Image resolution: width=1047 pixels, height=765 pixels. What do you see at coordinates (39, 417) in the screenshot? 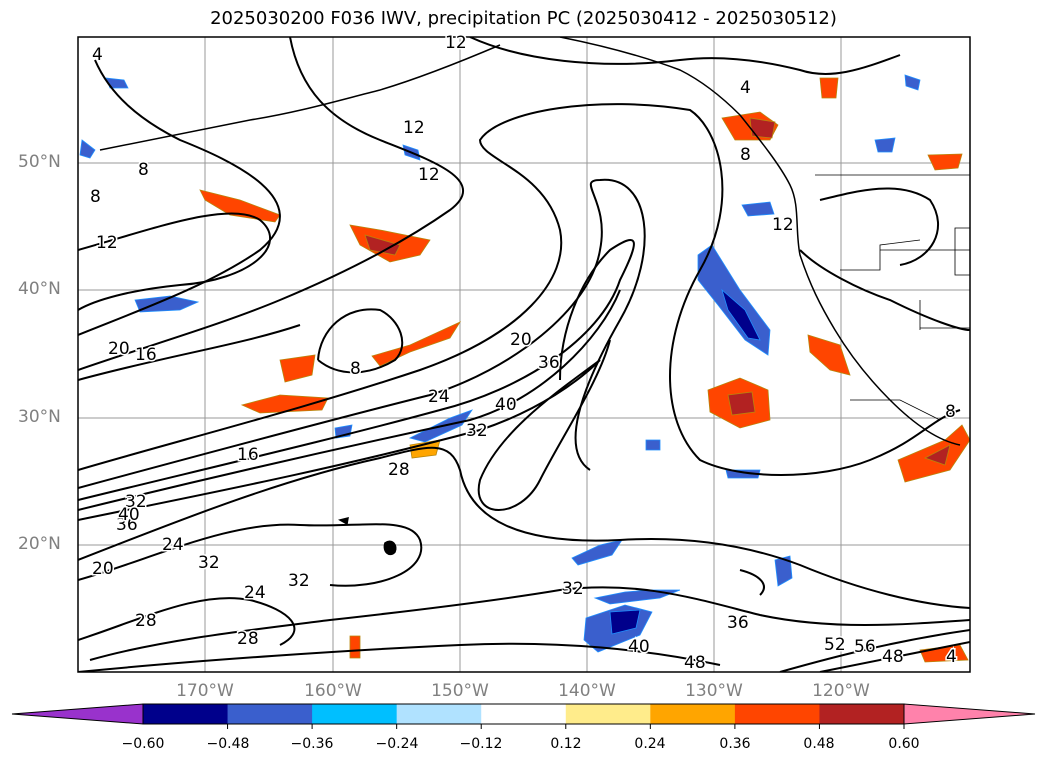
I see `lat-label-30n: 30°N` at bounding box center [39, 417].